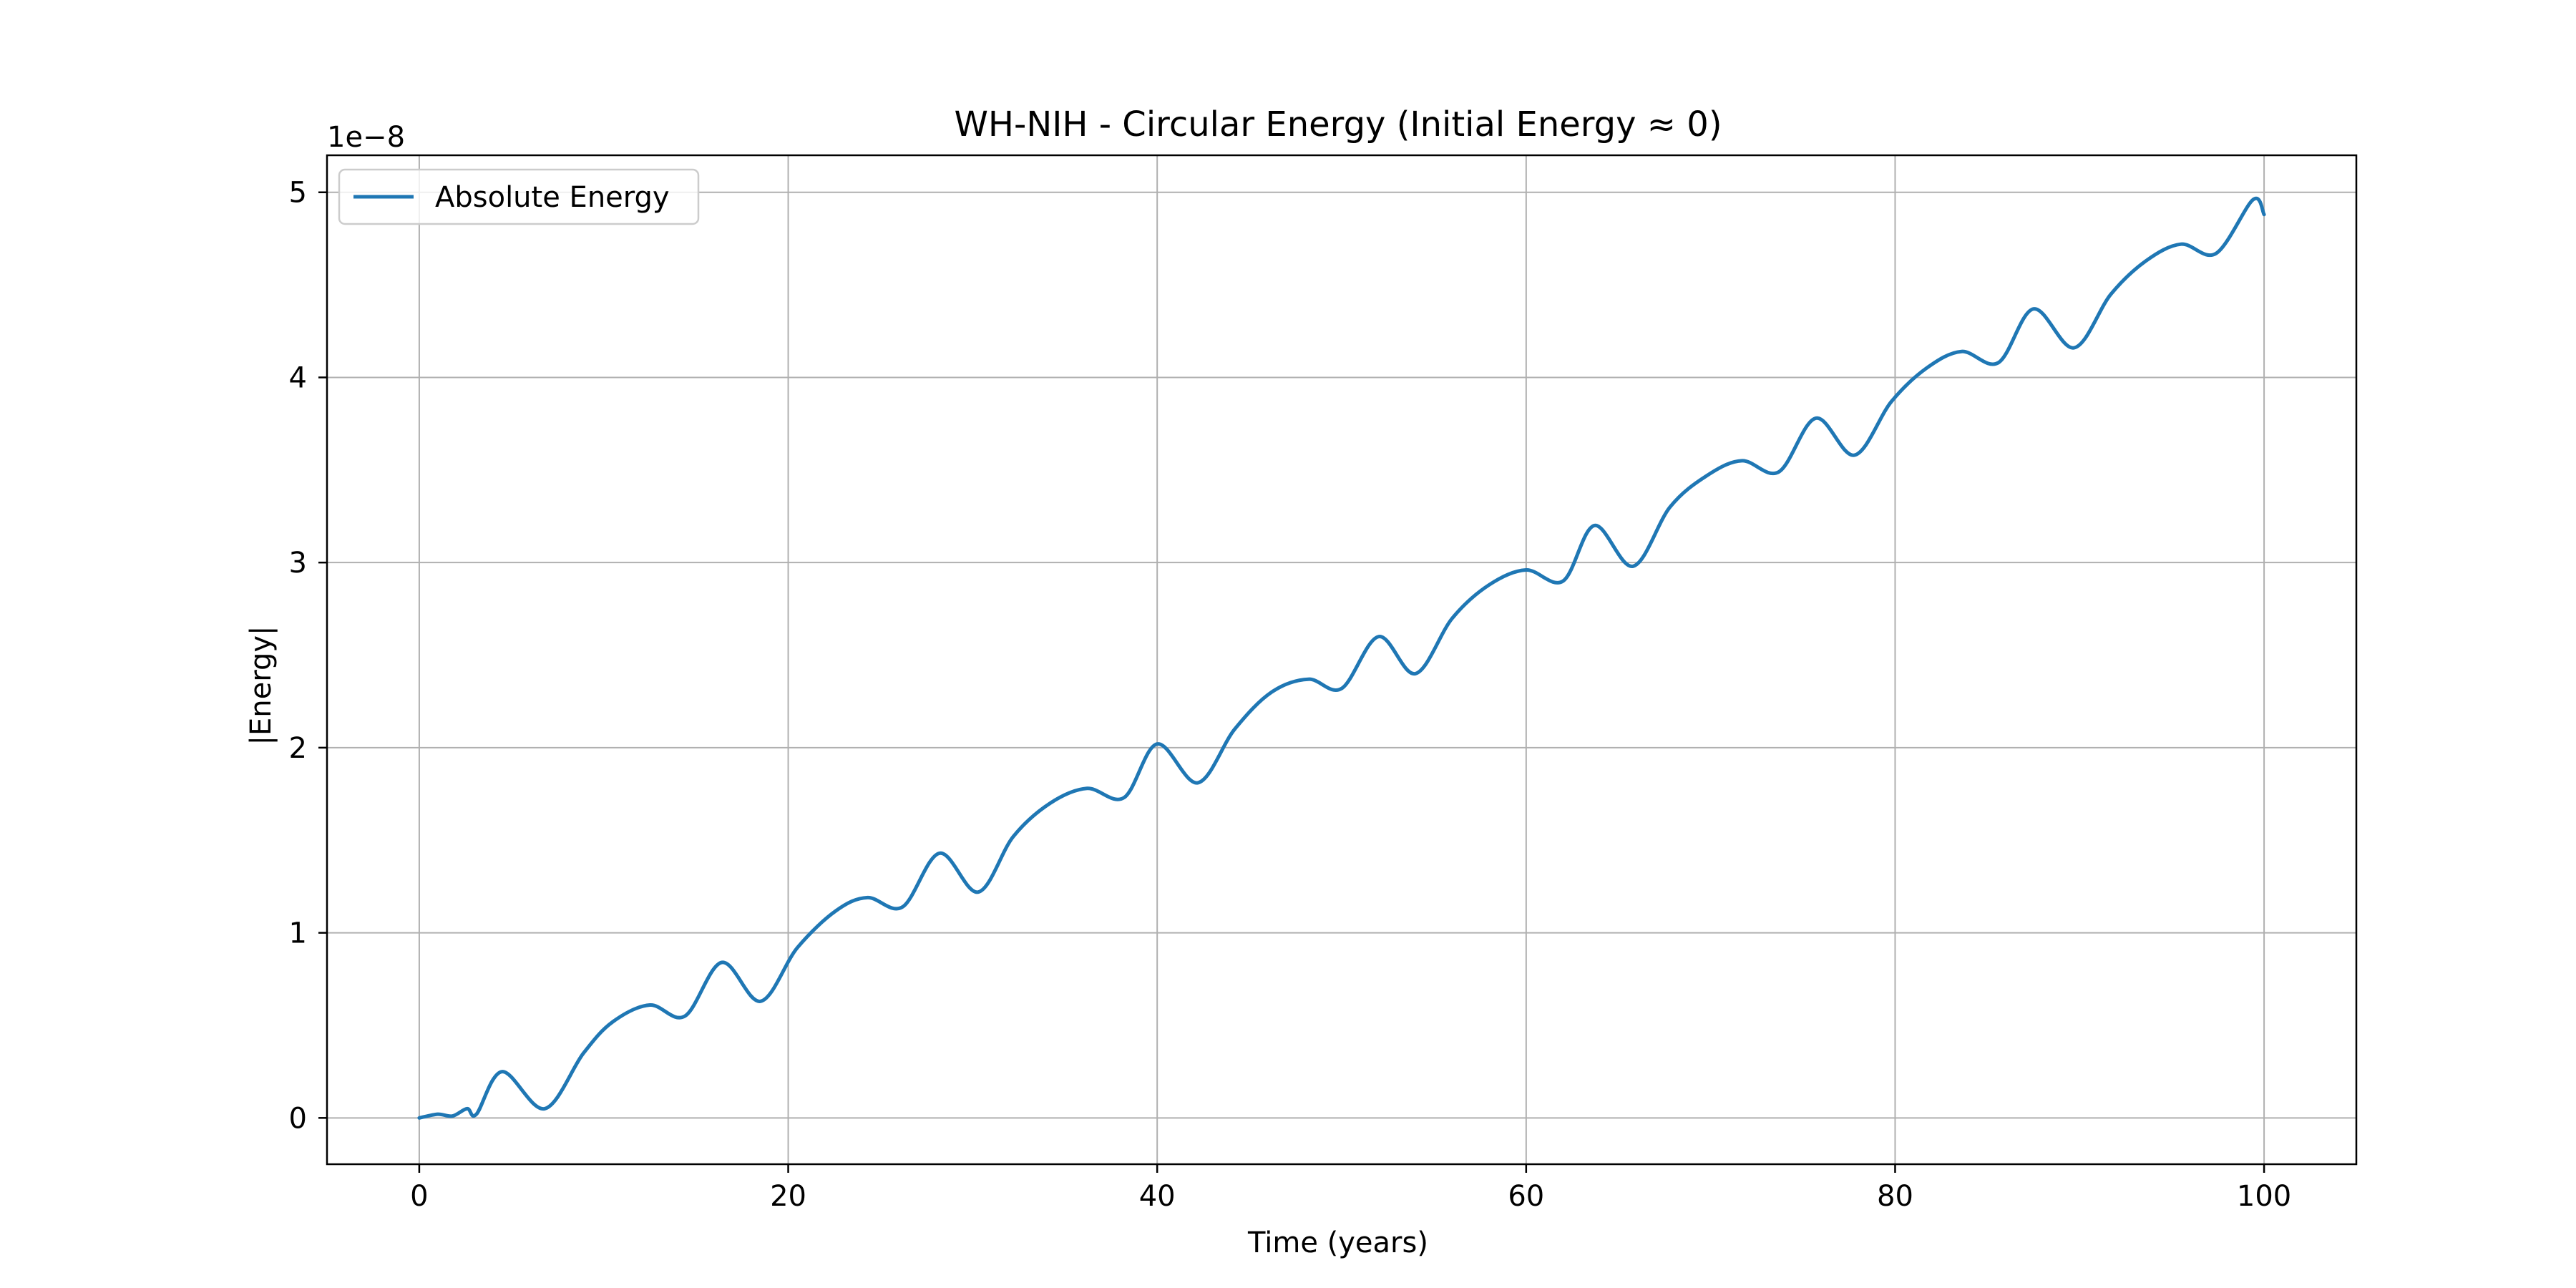  Describe the element at coordinates (788, 1196) in the screenshot. I see `x-tick-label: 20` at that location.